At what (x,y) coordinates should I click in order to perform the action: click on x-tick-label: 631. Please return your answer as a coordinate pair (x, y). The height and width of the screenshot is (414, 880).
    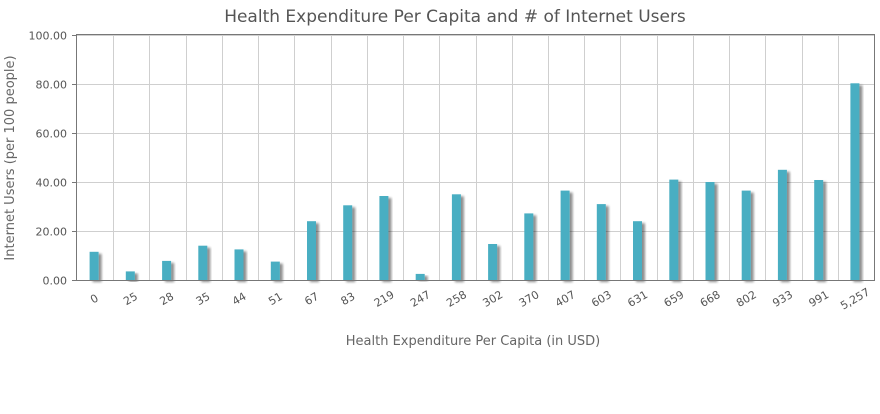
    Looking at the image, I should click on (637, 299).